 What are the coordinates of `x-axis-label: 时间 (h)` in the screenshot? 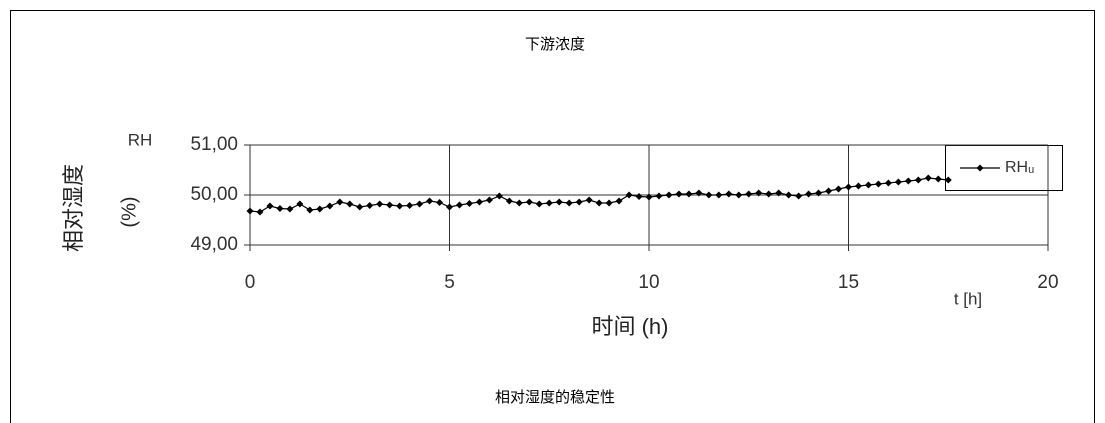 It's located at (629, 326).